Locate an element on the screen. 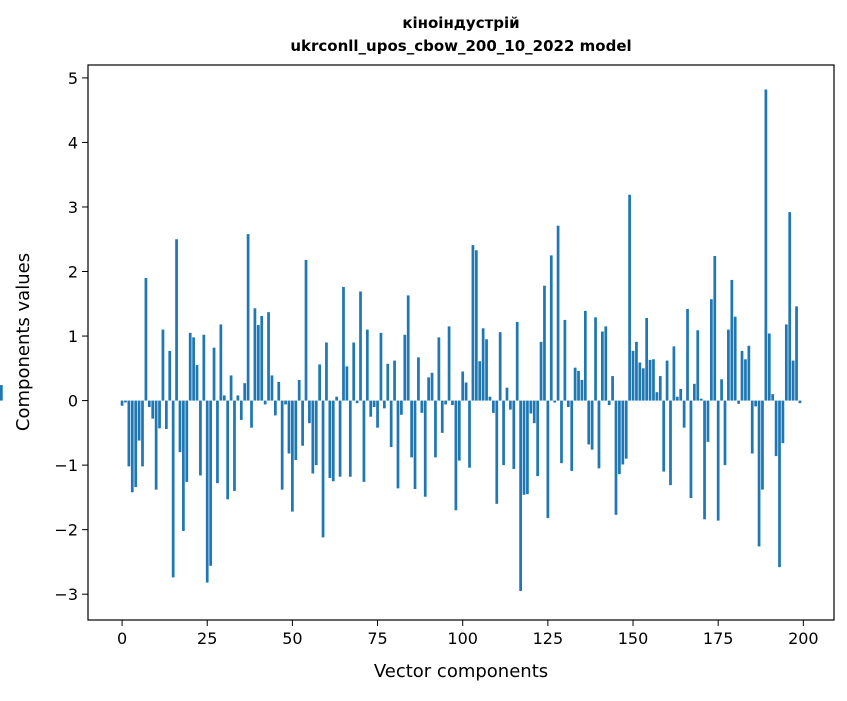 The height and width of the screenshot is (701, 847). x-tick-label: 75 is located at coordinates (377, 638).